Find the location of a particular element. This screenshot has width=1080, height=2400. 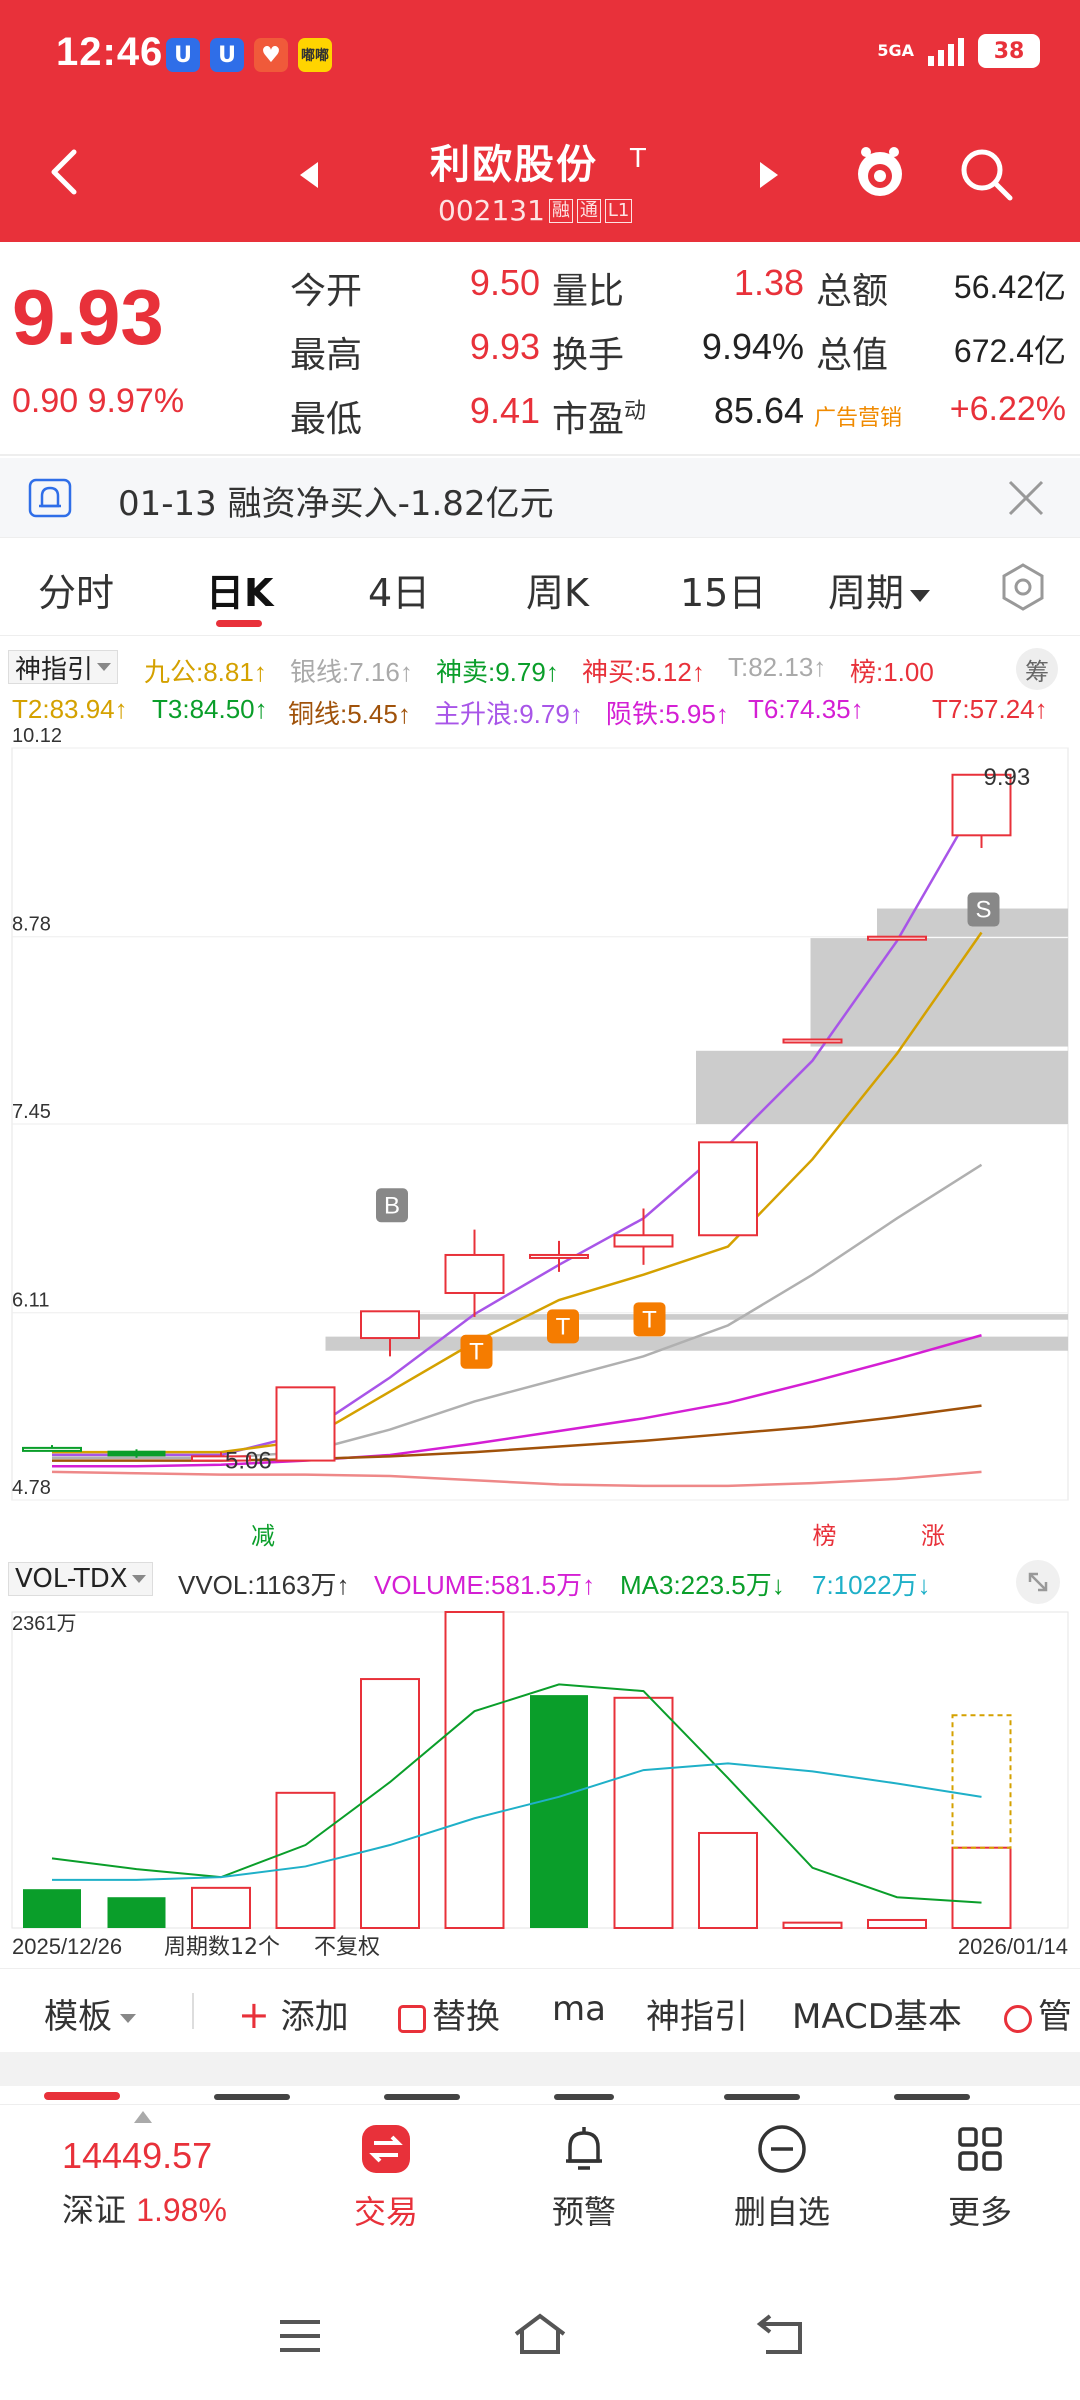

home-icon is located at coordinates (540, 2334).